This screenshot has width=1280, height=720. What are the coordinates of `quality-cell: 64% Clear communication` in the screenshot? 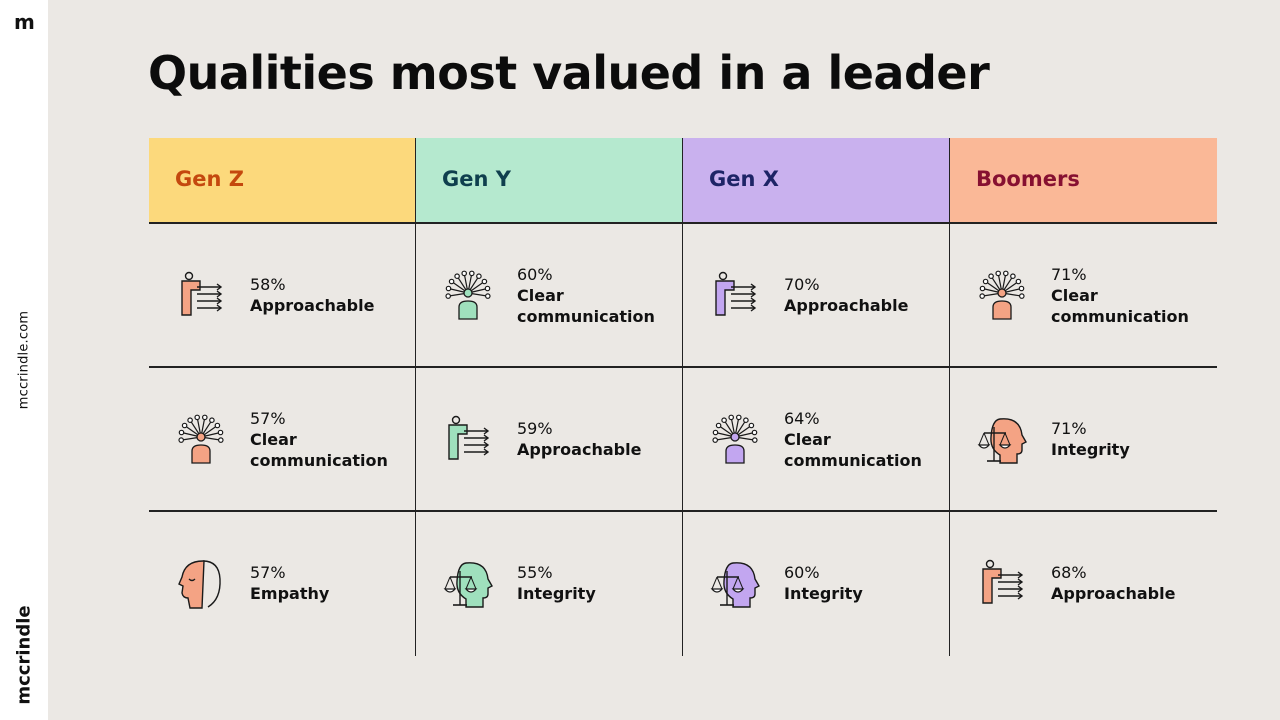 It's located at (816, 439).